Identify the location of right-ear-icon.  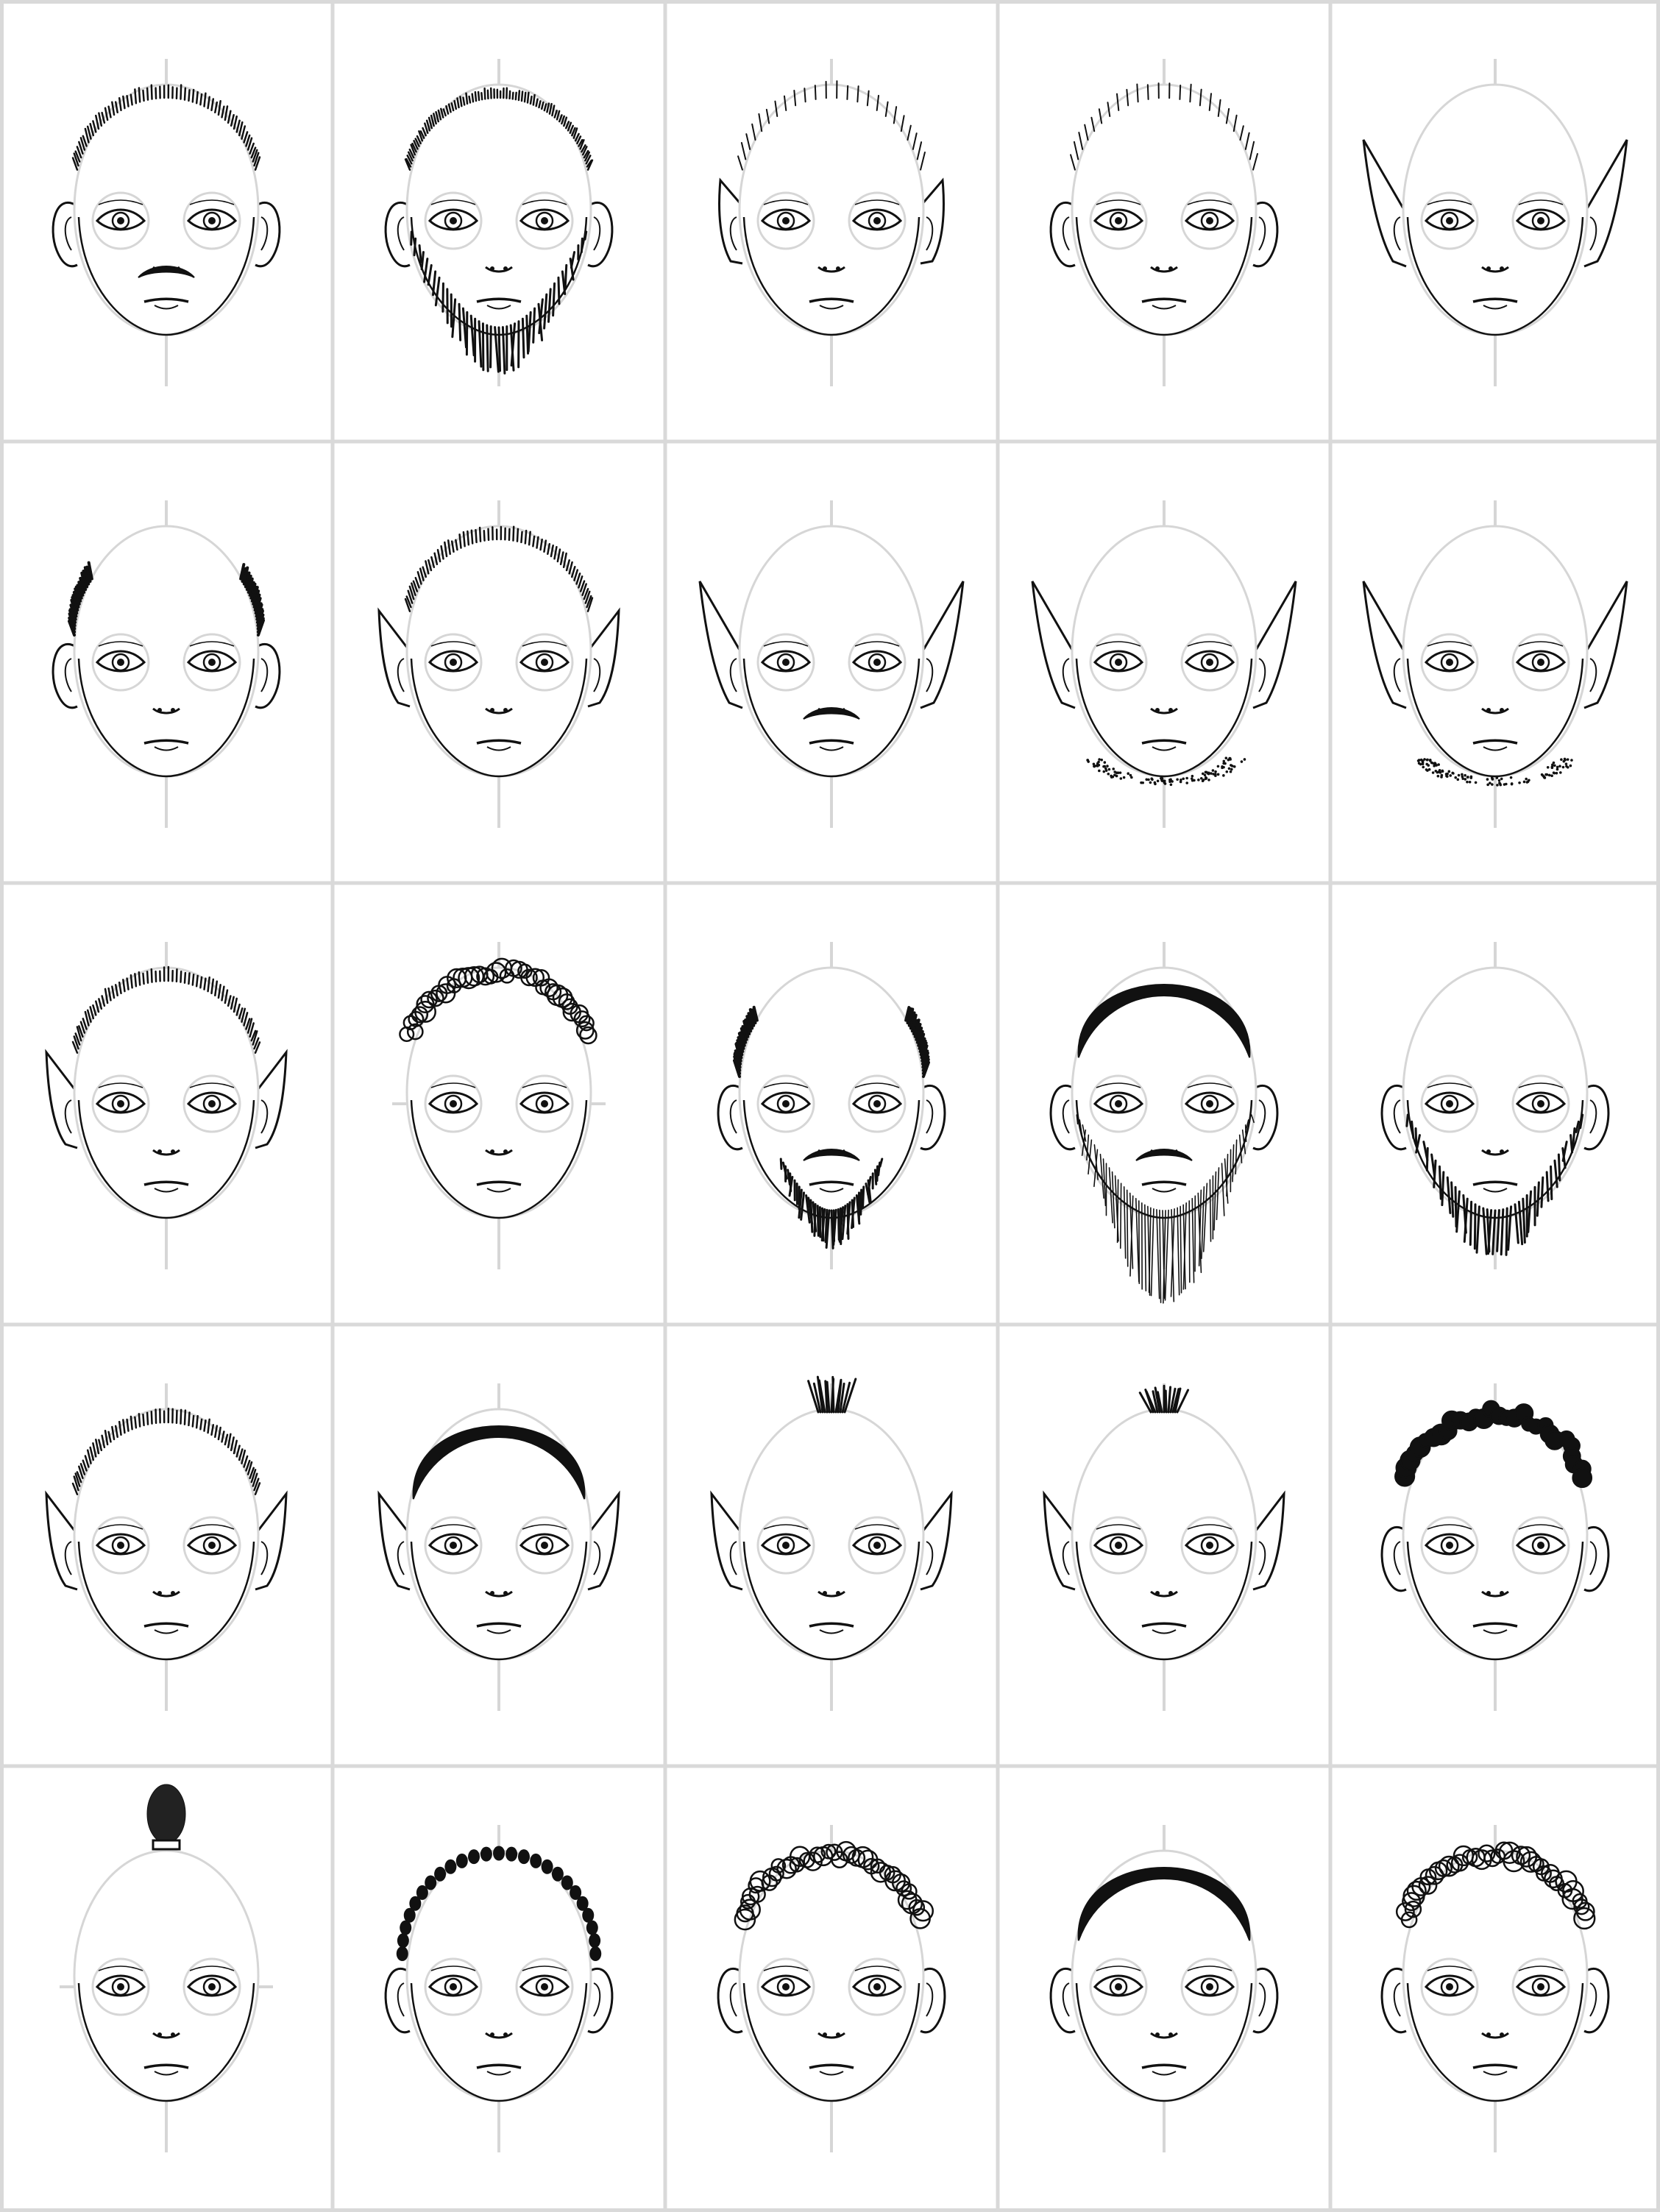
(271, 1099).